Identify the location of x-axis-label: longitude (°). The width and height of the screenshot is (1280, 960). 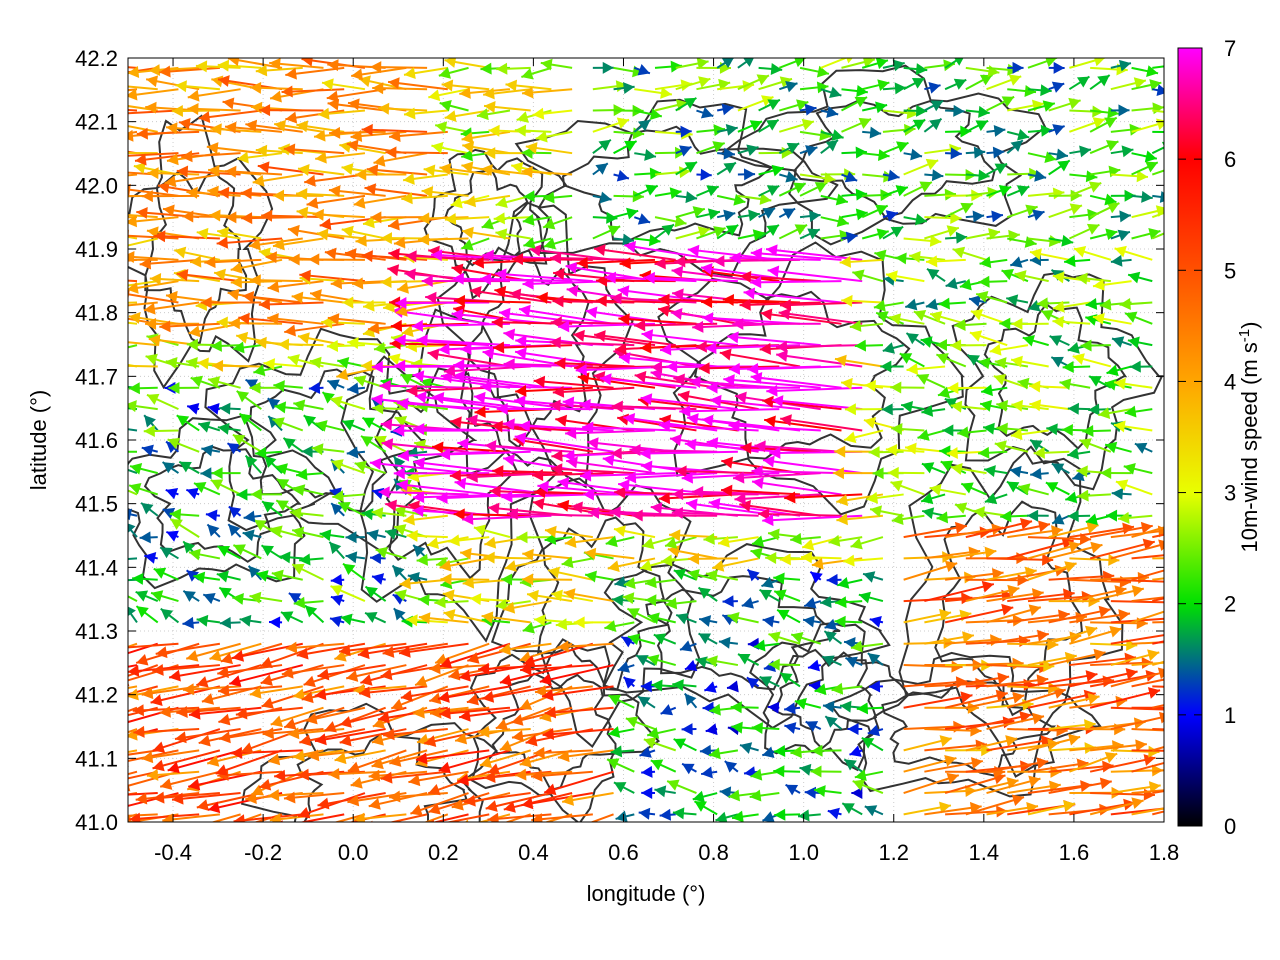
(646, 893).